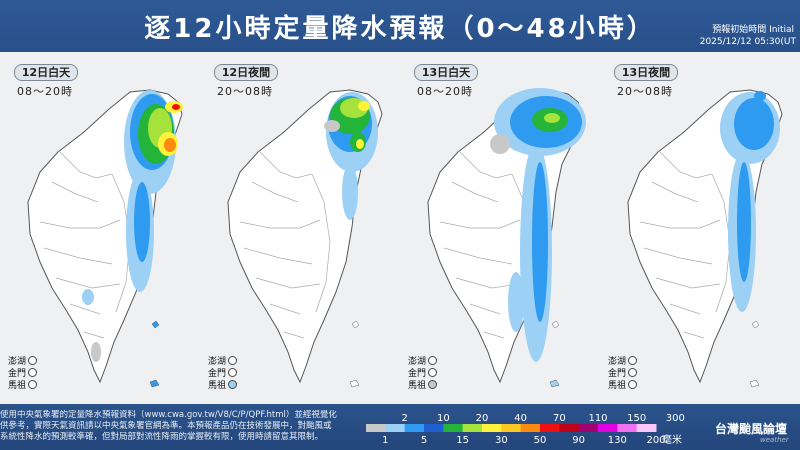  I want to click on disclaimer-line: 供參考，實際天氣資訊請以中央氣象署官網為準。本預報產品仍在技術發展中，對颱風或, so click(166, 426).